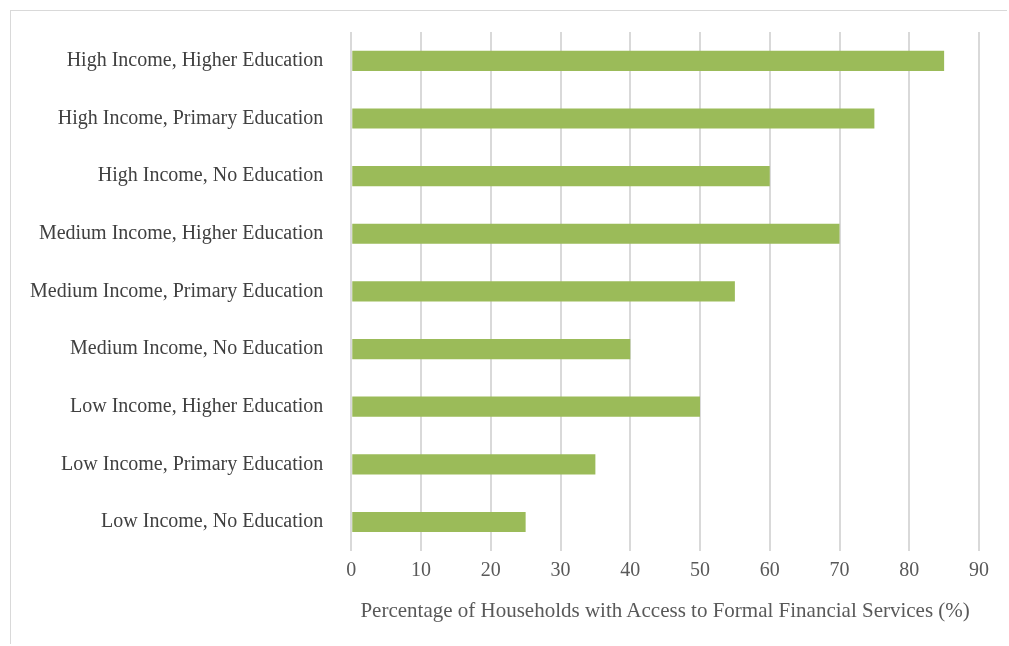 This screenshot has width=1009, height=646. What do you see at coordinates (421, 569) in the screenshot?
I see `x-tick-label: 10` at bounding box center [421, 569].